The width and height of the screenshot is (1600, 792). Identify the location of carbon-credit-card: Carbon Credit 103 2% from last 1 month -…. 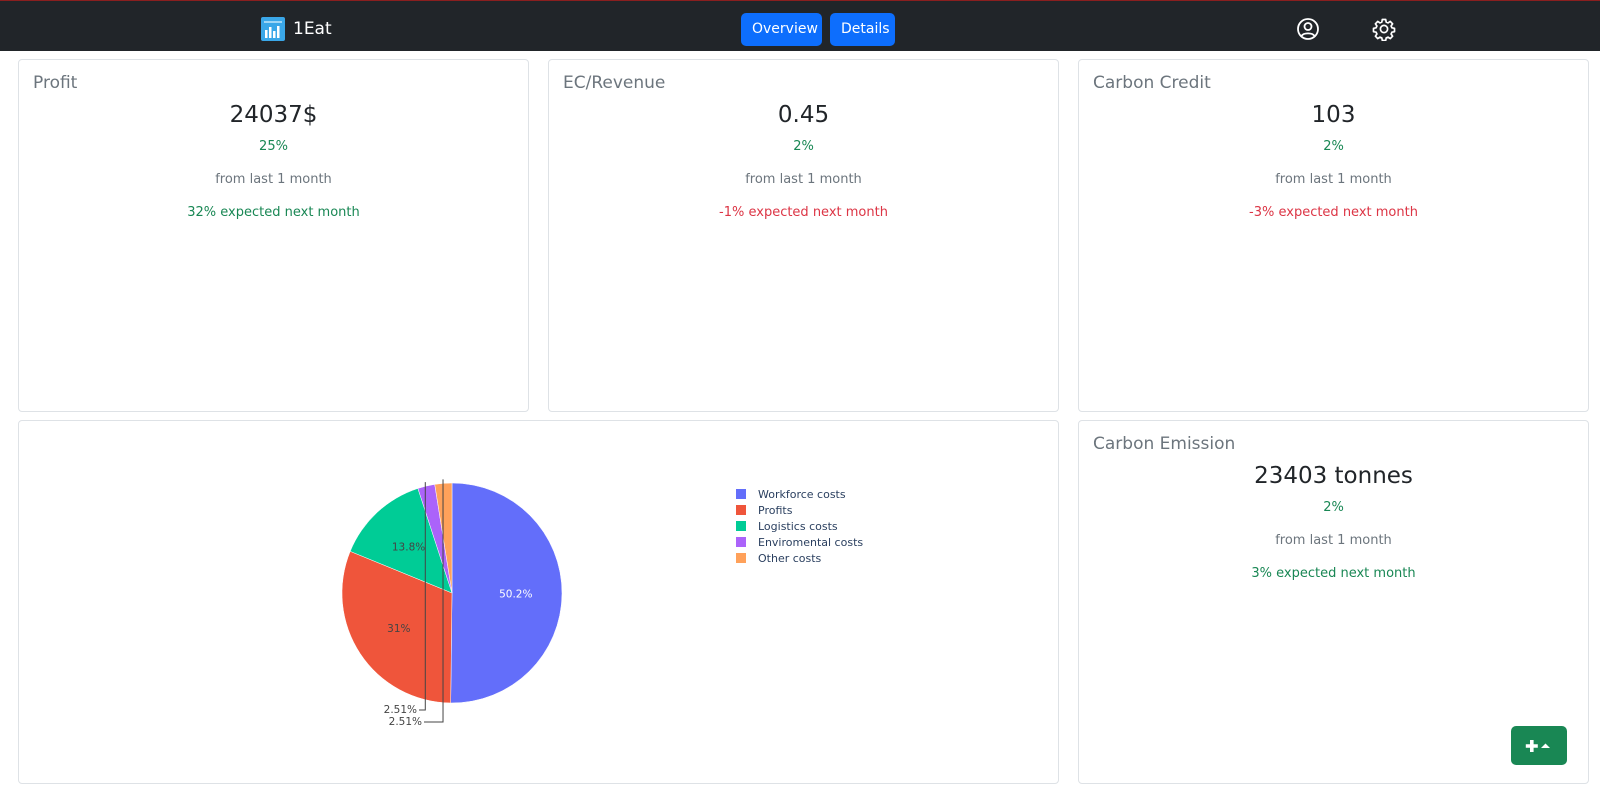
(1333, 235).